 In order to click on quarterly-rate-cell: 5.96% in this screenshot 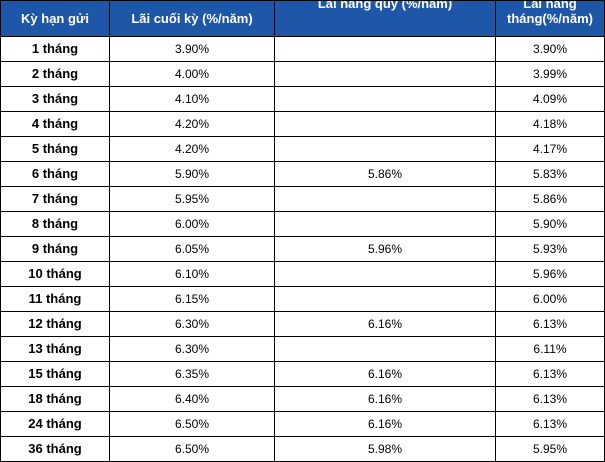, I will do `click(385, 249)`.